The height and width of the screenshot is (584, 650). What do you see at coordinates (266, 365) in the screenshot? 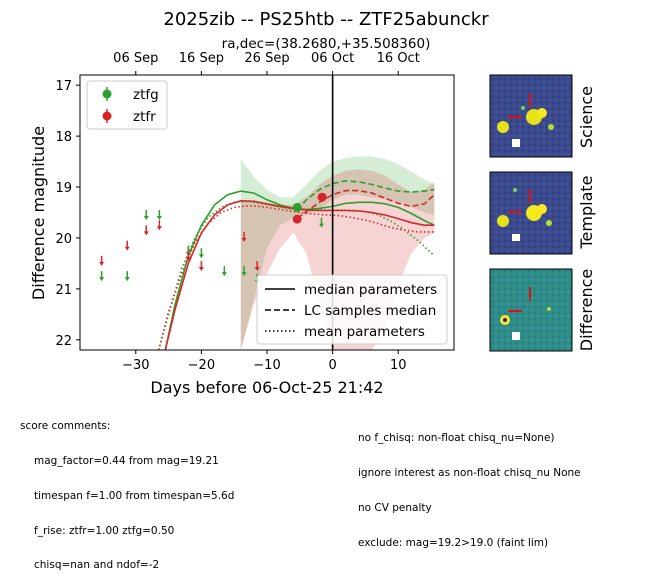
I see `x-tick-label: −10` at bounding box center [266, 365].